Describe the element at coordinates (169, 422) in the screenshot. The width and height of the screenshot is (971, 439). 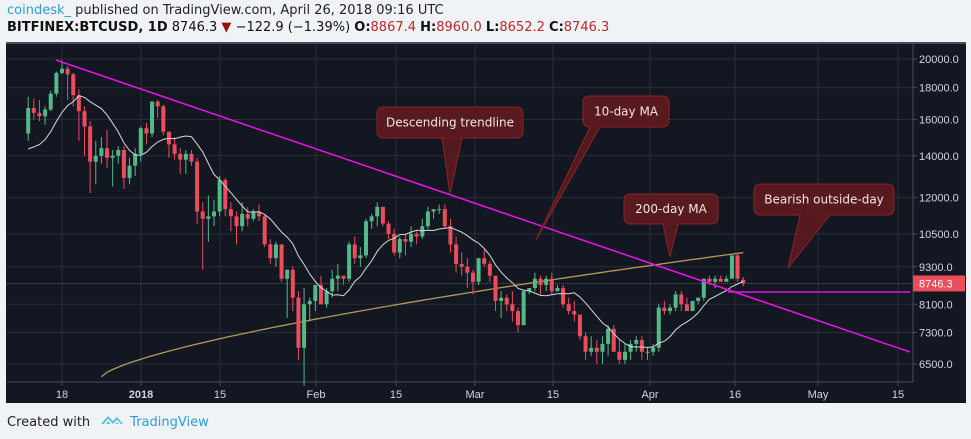
I see `tradingview-link: TradingView` at that location.